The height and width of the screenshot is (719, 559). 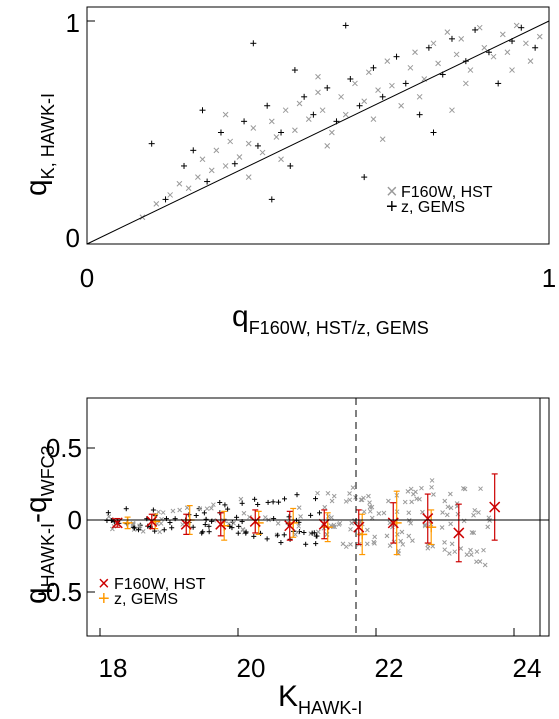 What do you see at coordinates (36, 595) in the screenshot?
I see `bottom-y-axis-label-main: q` at bounding box center [36, 595].